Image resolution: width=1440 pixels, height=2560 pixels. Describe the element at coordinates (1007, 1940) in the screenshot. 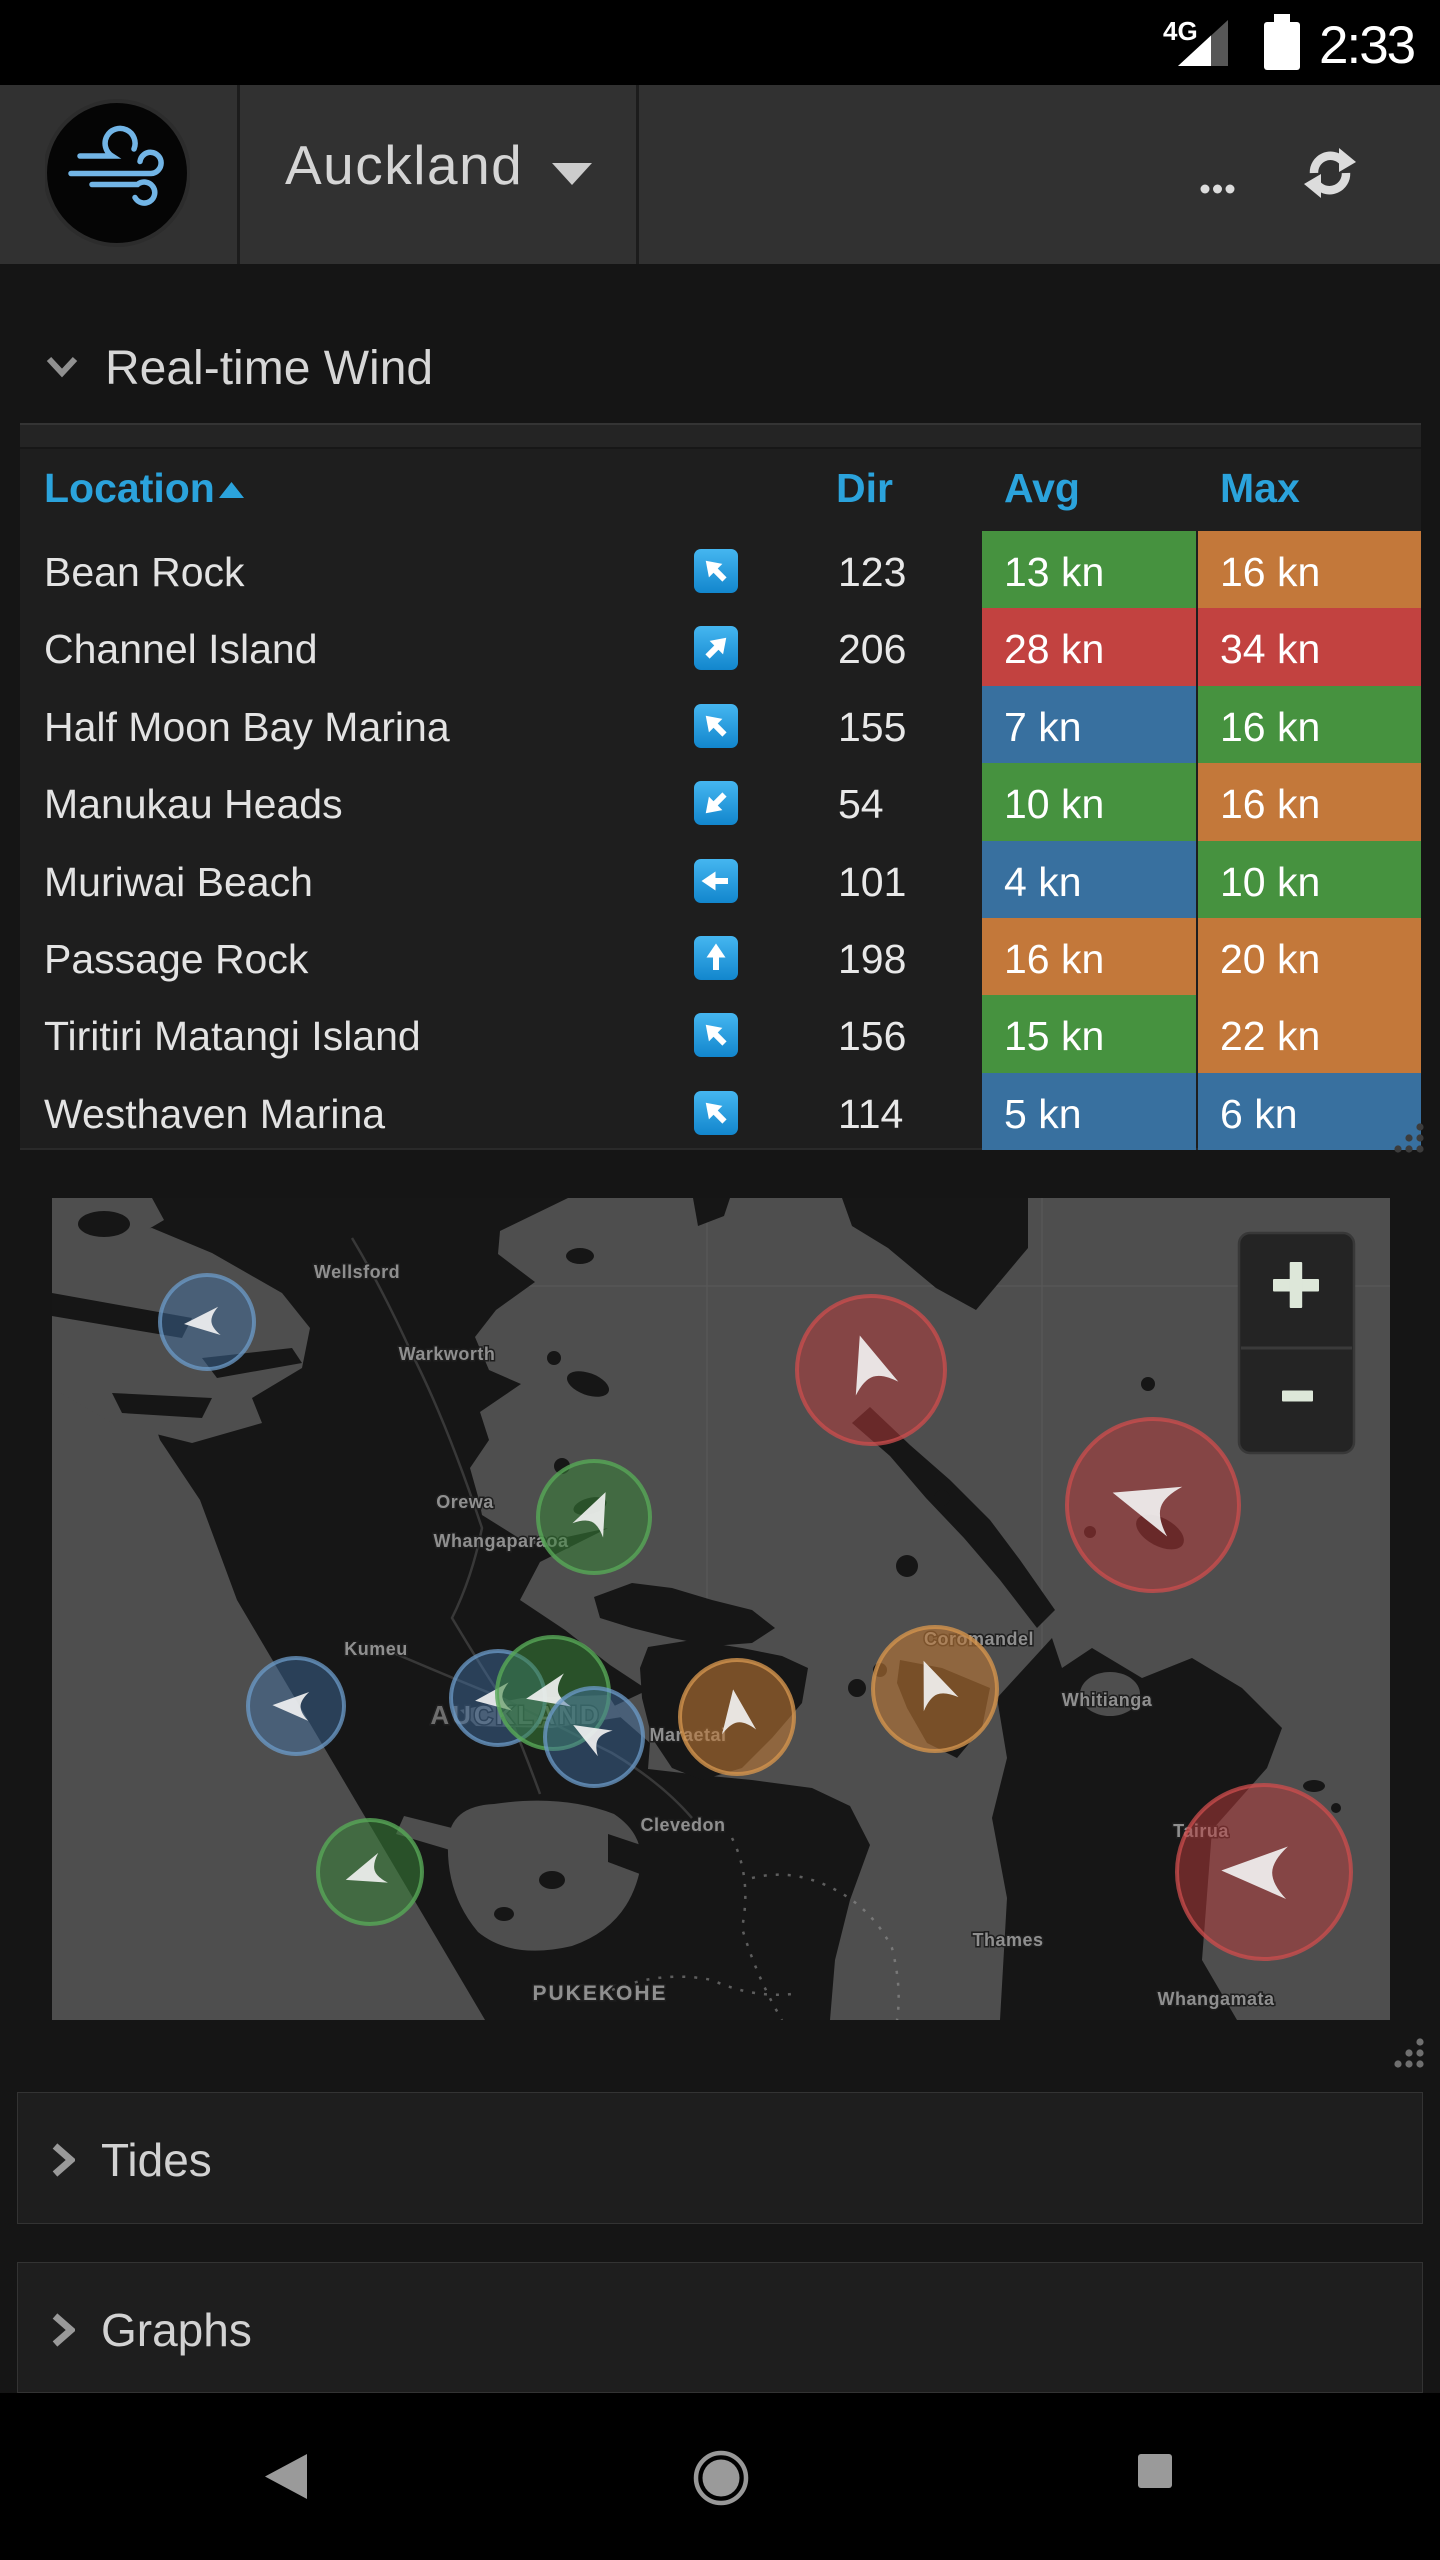

I see `svg-text: Thames` at that location.